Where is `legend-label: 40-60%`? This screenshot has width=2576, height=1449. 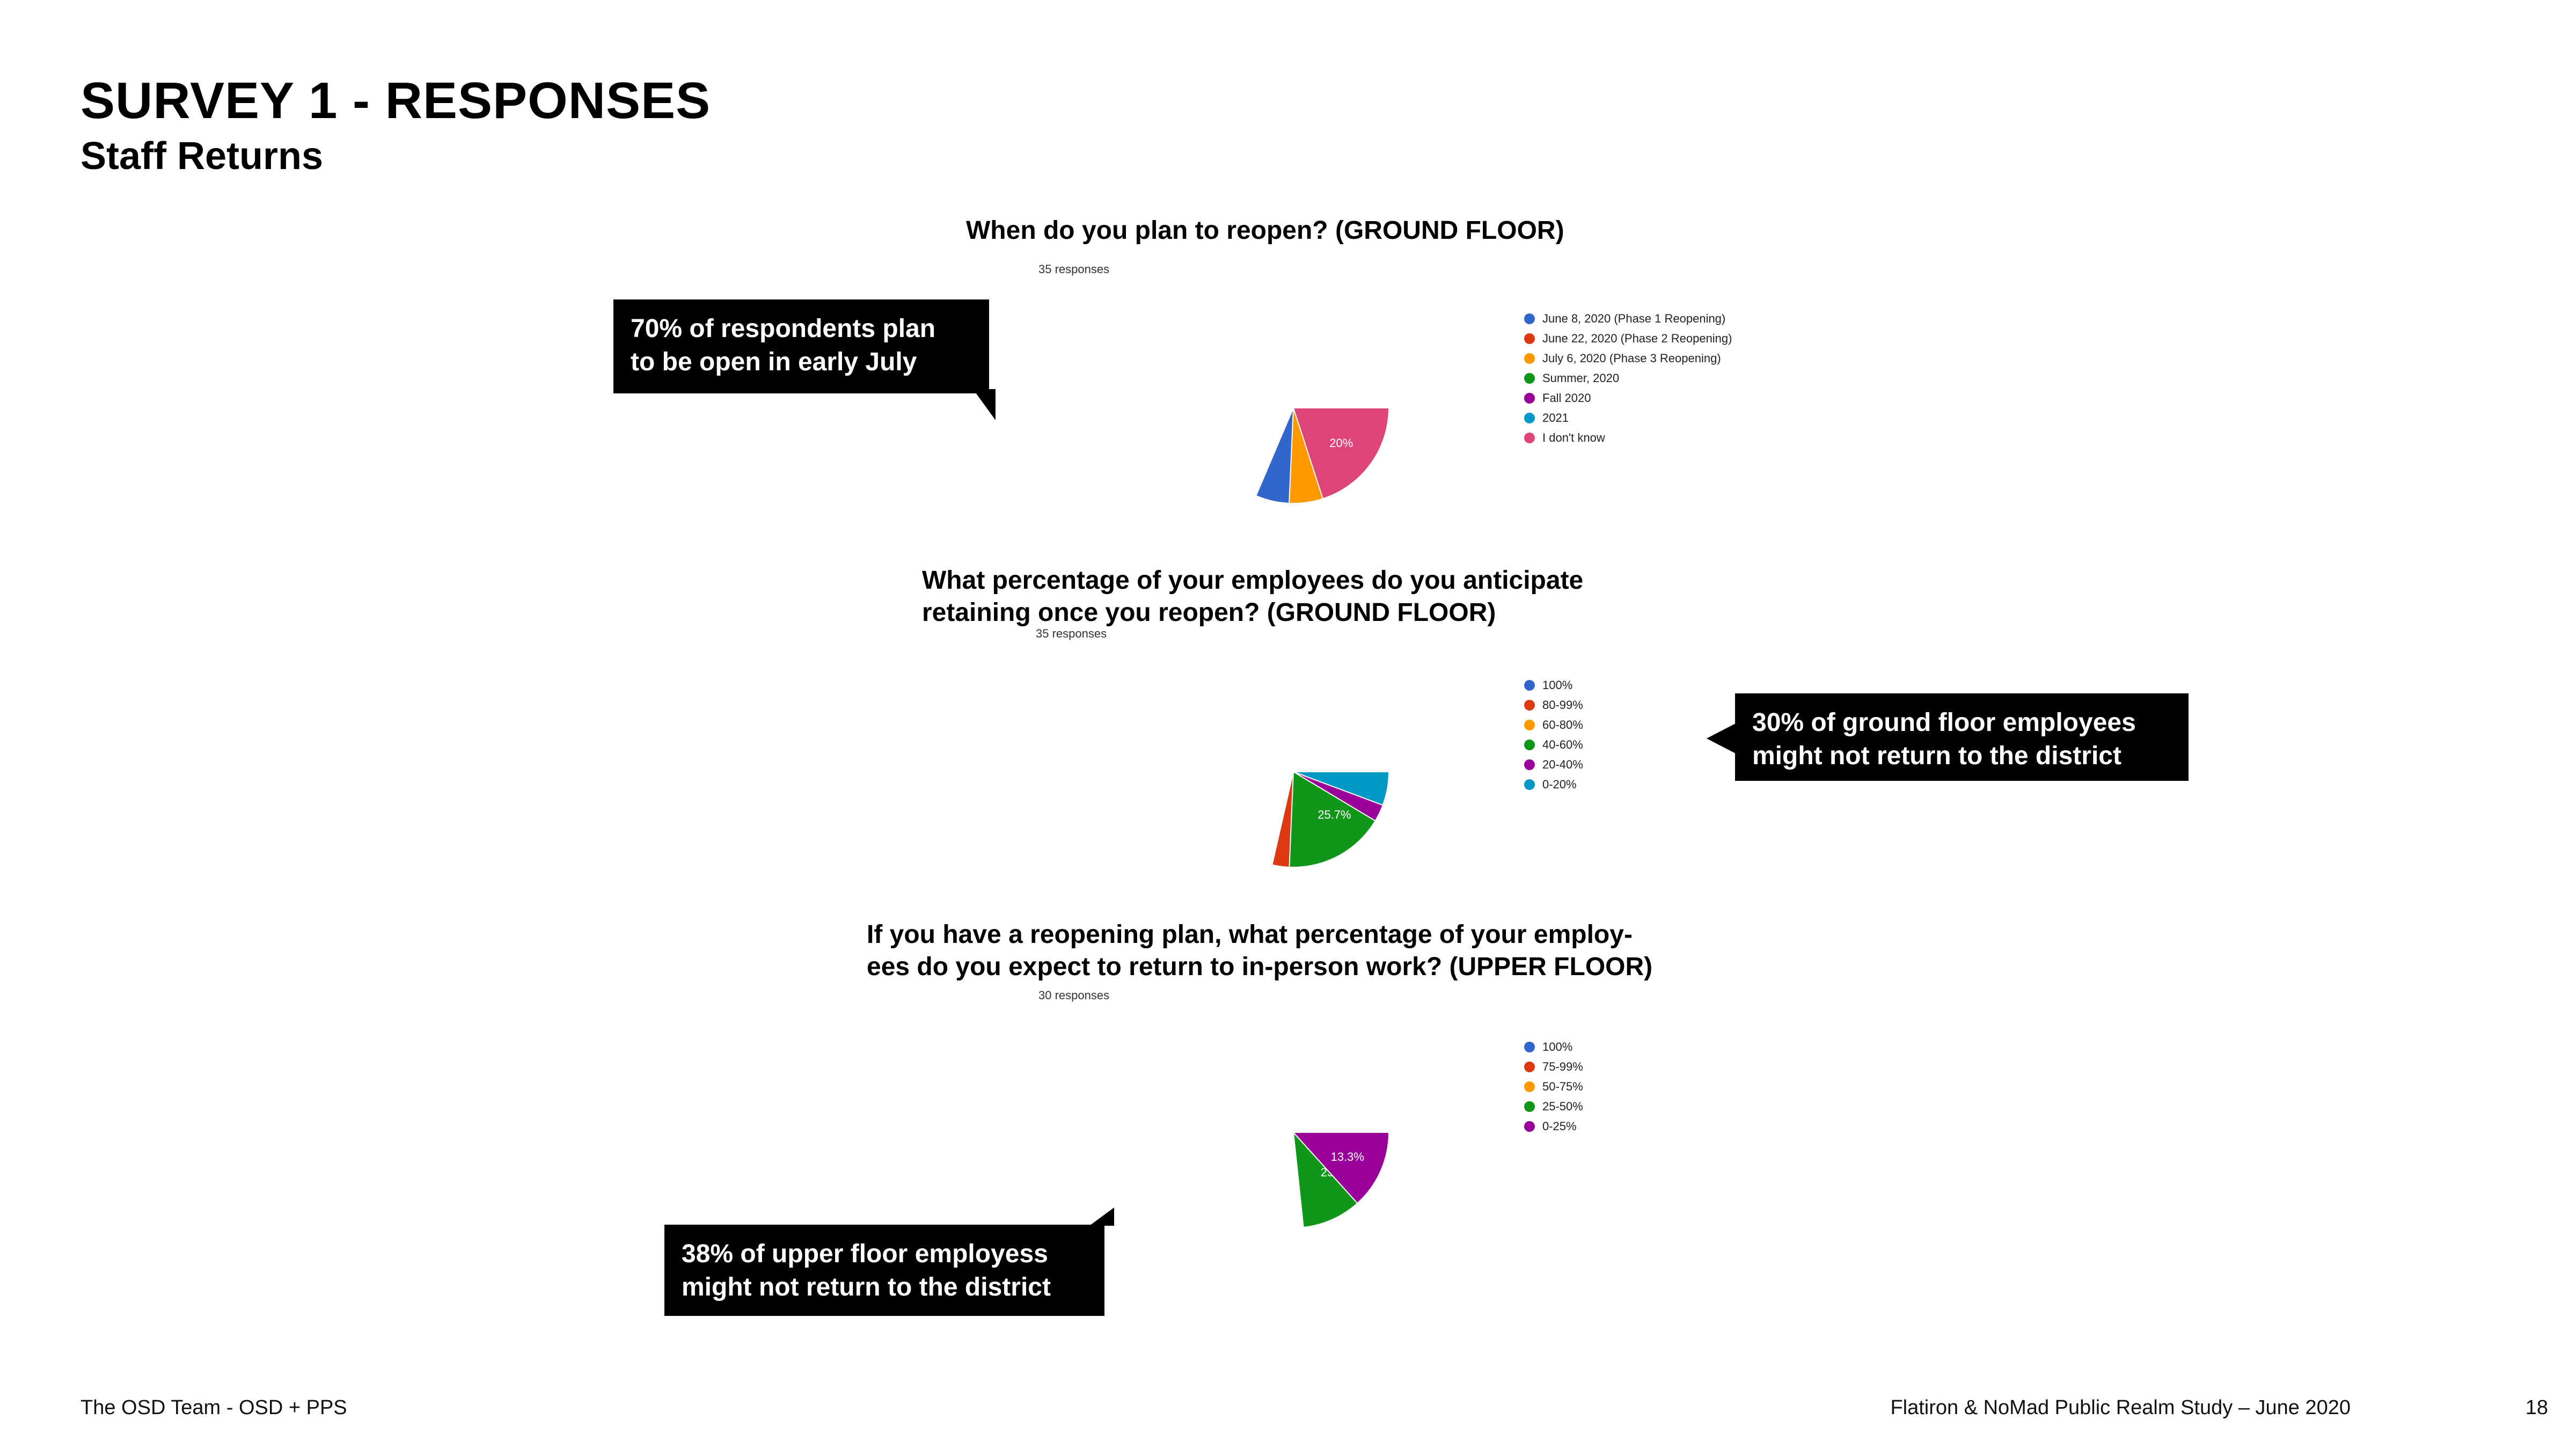 legend-label: 40-60% is located at coordinates (1562, 744).